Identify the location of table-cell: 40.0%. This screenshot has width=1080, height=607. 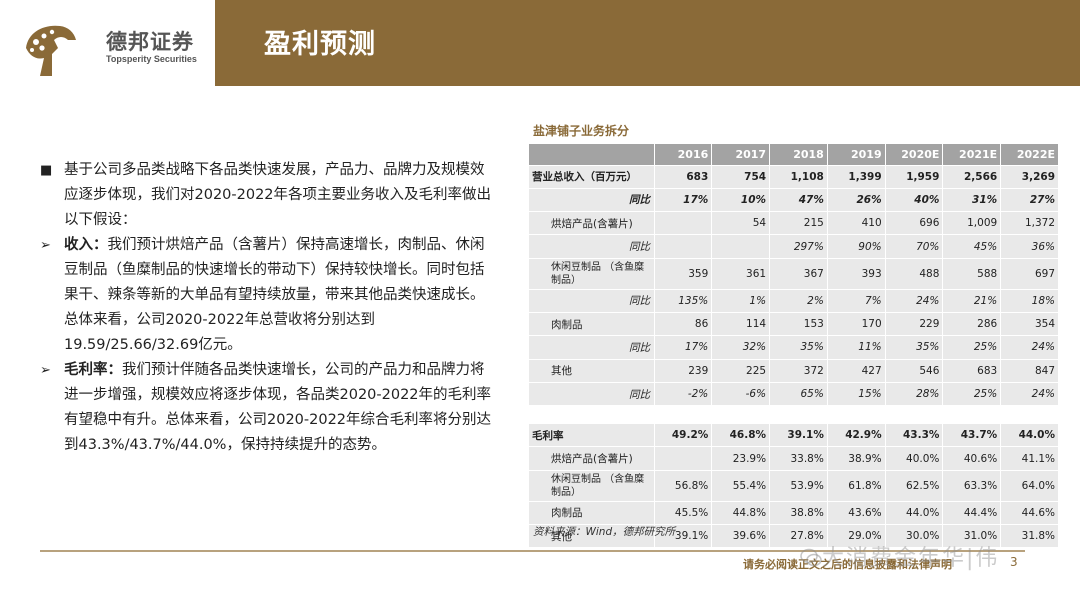
(914, 458).